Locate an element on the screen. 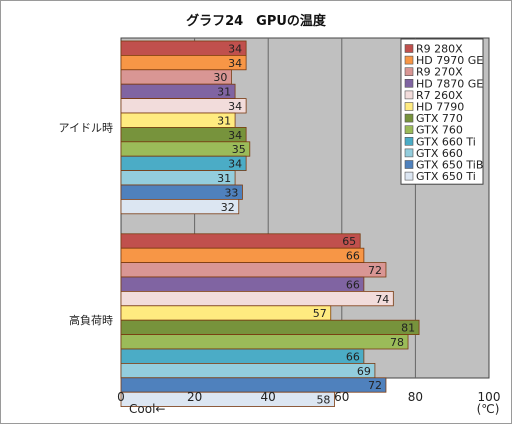  legend-entry: GTX 660 is located at coordinates (439, 153).